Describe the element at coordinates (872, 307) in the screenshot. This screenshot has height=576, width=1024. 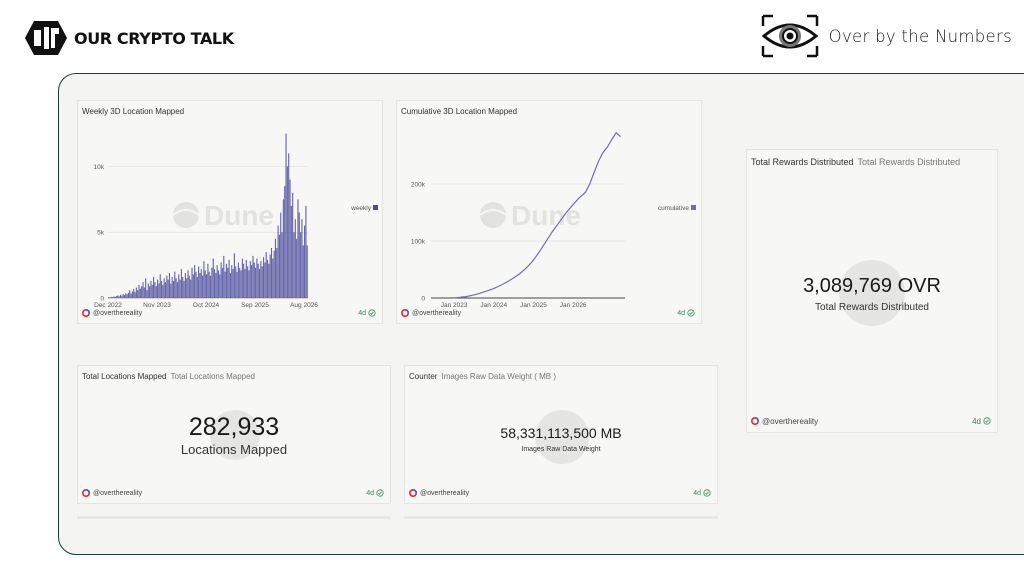
I see `rewards-label: Total Rewards Distributed` at that location.